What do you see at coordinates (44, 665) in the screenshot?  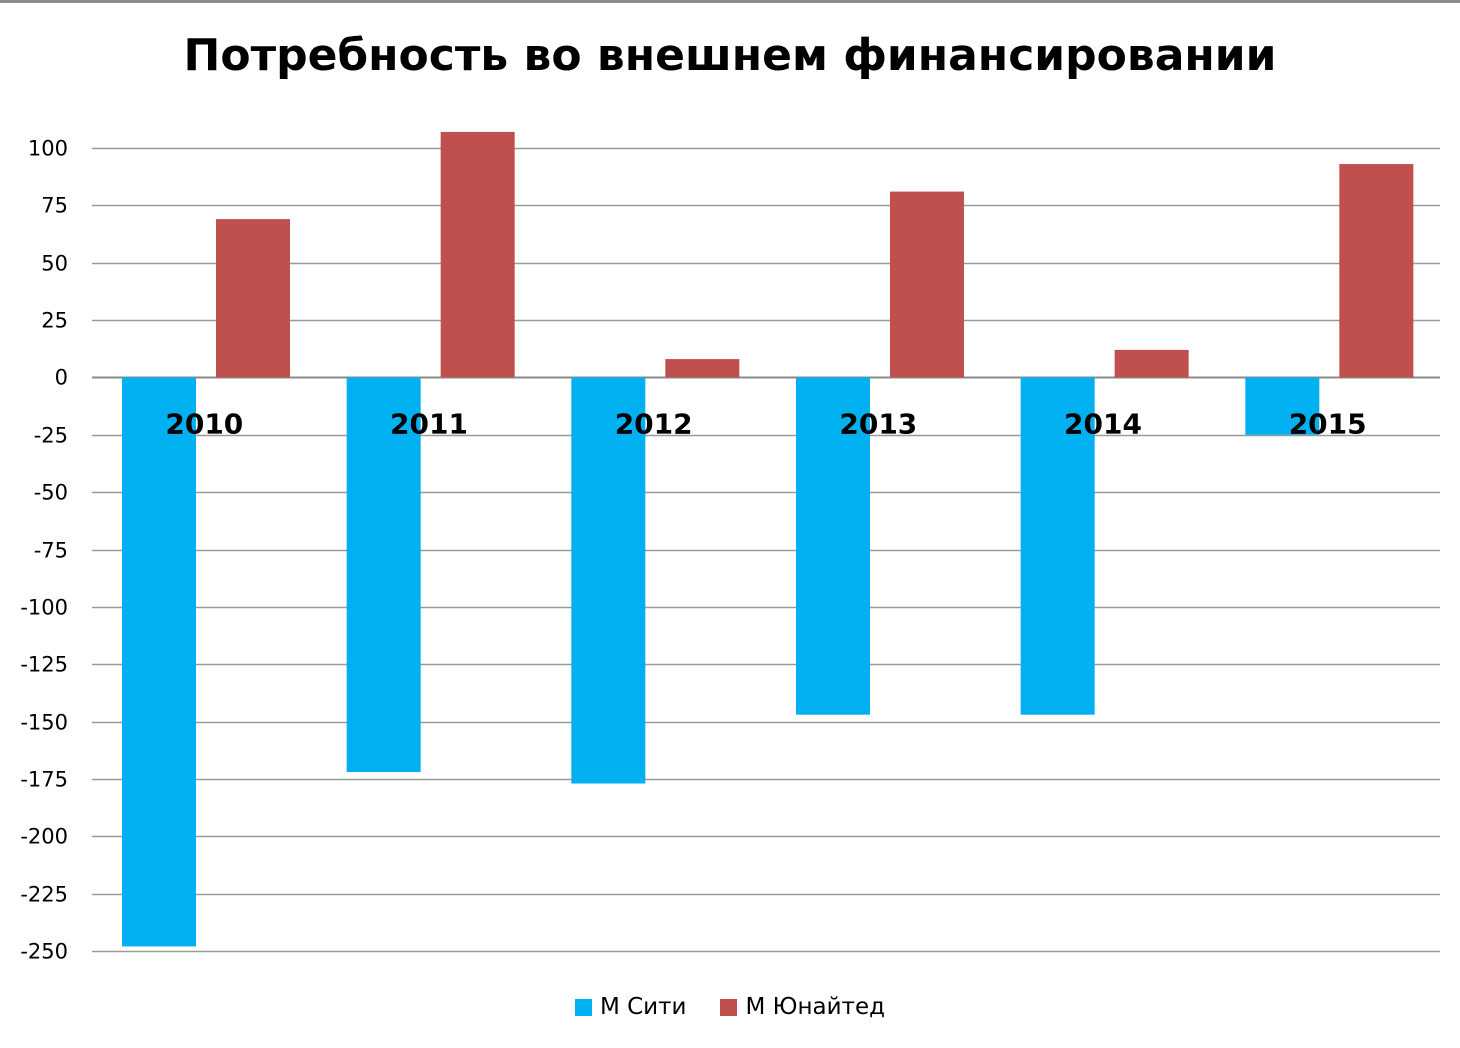 I see `y-tick-label: -125` at bounding box center [44, 665].